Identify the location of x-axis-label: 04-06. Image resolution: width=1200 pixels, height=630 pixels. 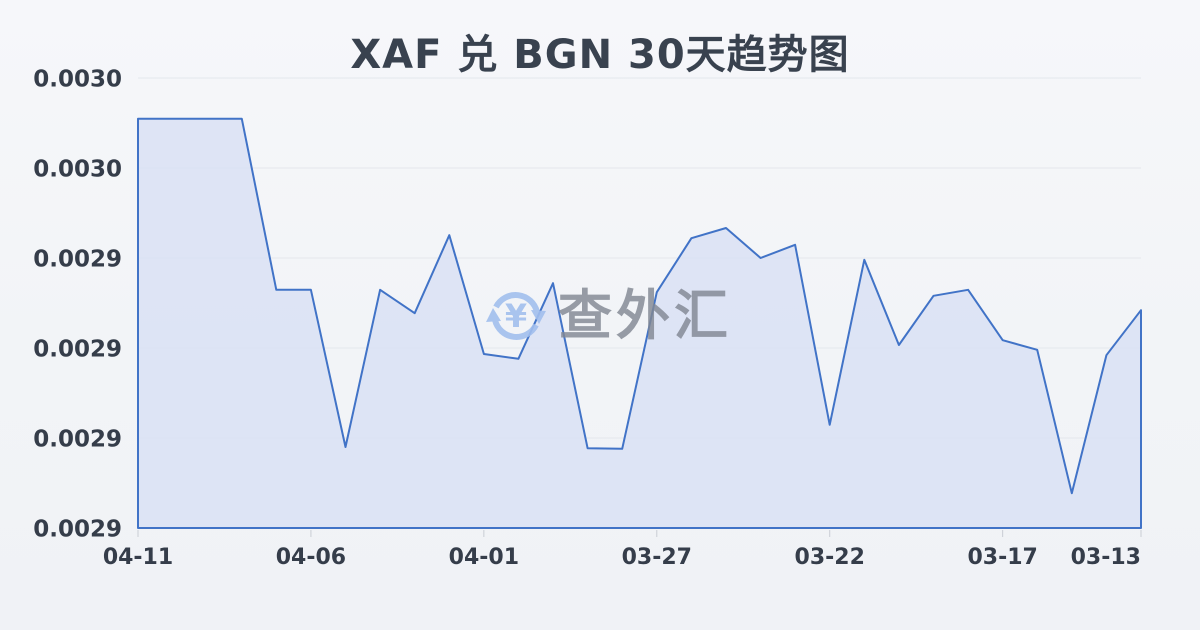
(311, 557).